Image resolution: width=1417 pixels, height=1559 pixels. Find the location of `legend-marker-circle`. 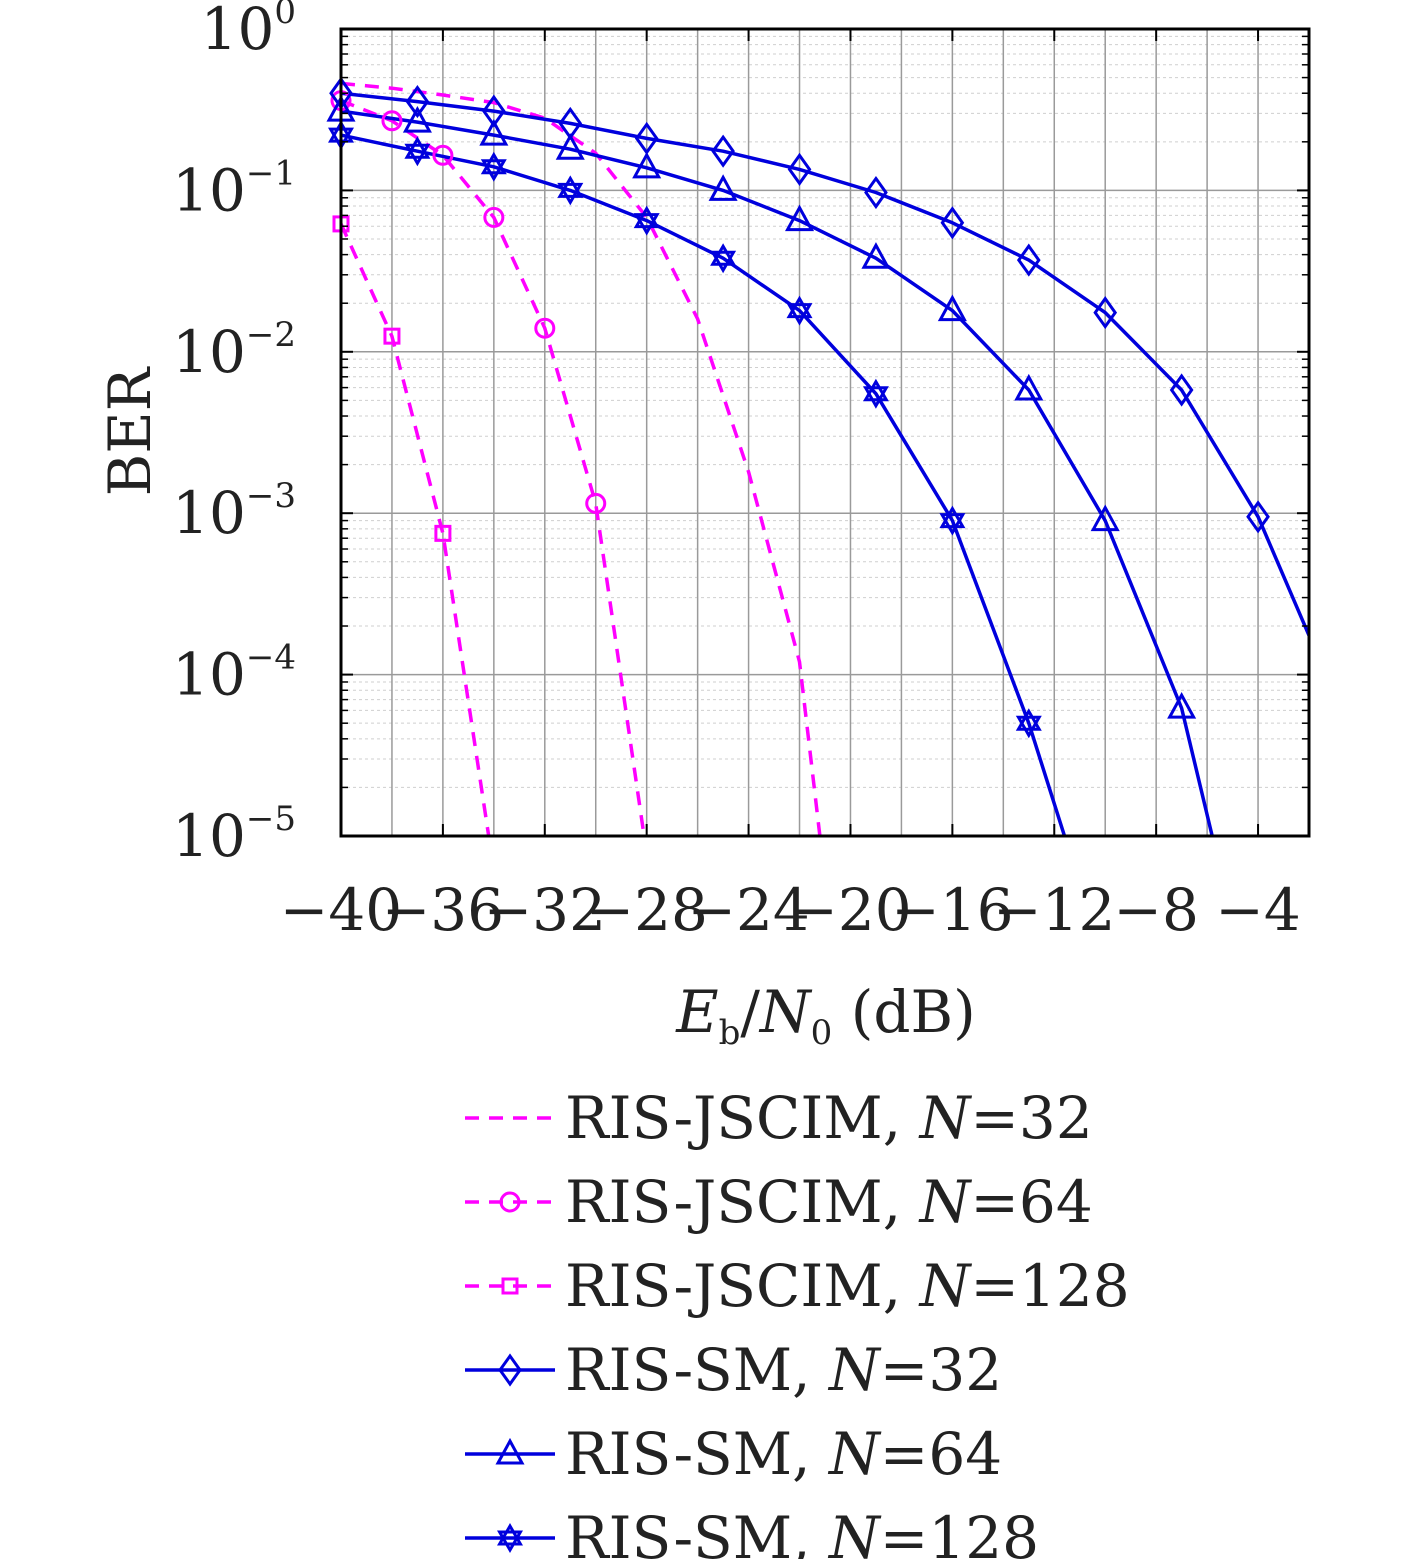

legend-marker-circle is located at coordinates (510, 1202).